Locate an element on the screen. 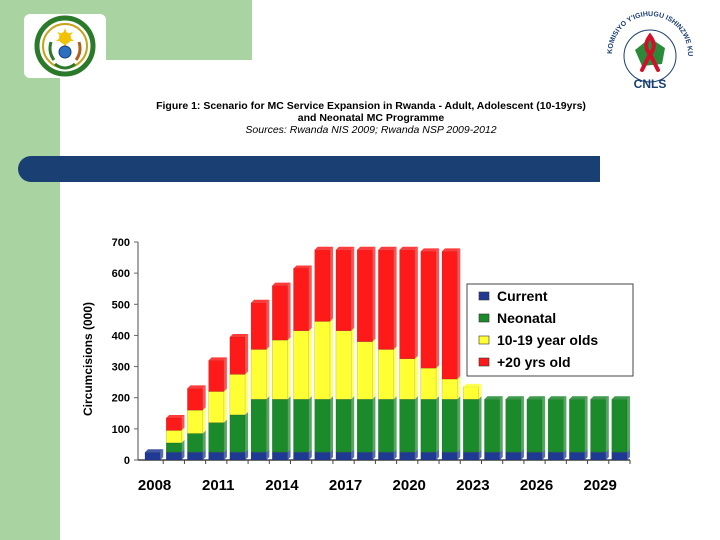 The height and width of the screenshot is (540, 720). rwanda-coat-of-arms-logo is located at coordinates (65, 46).